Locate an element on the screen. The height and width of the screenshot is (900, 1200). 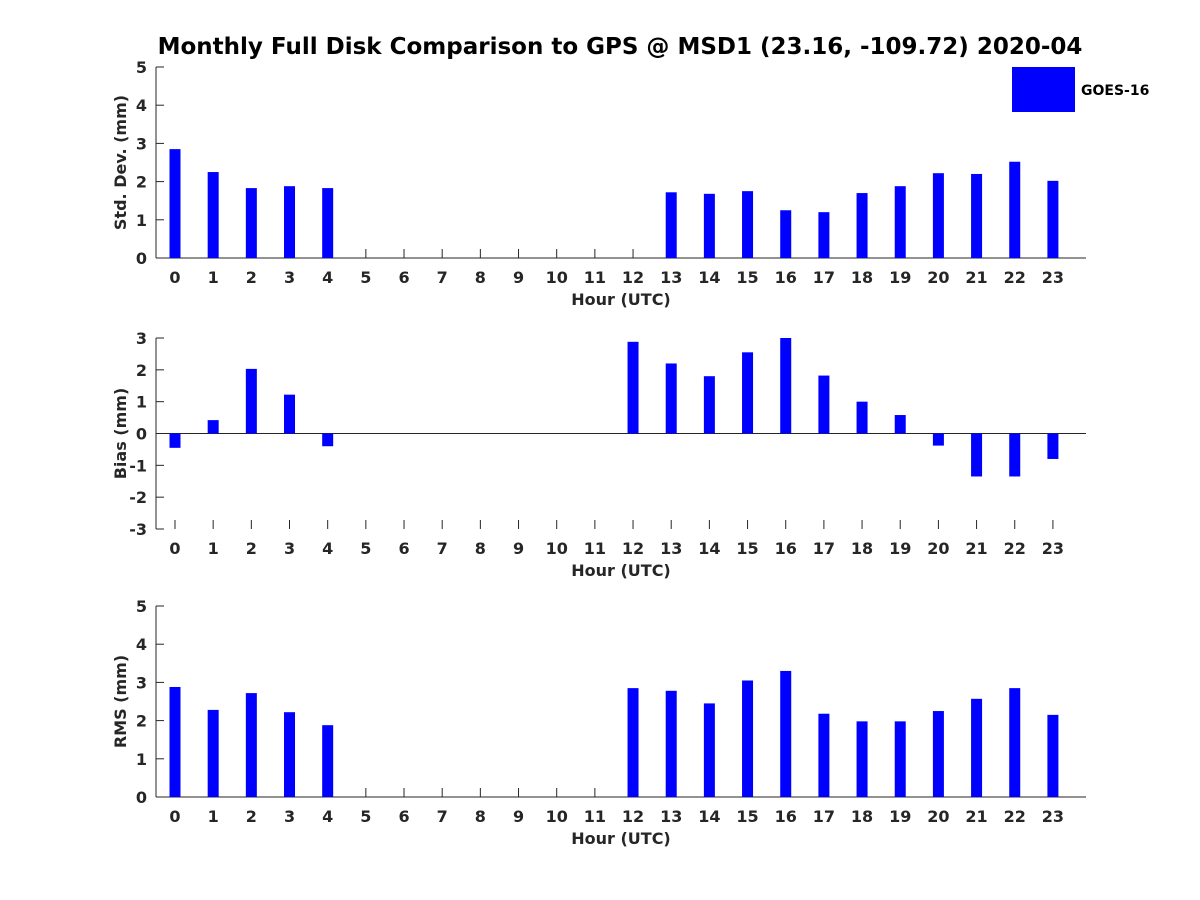
x-tick-label: 11 is located at coordinates (595, 277).